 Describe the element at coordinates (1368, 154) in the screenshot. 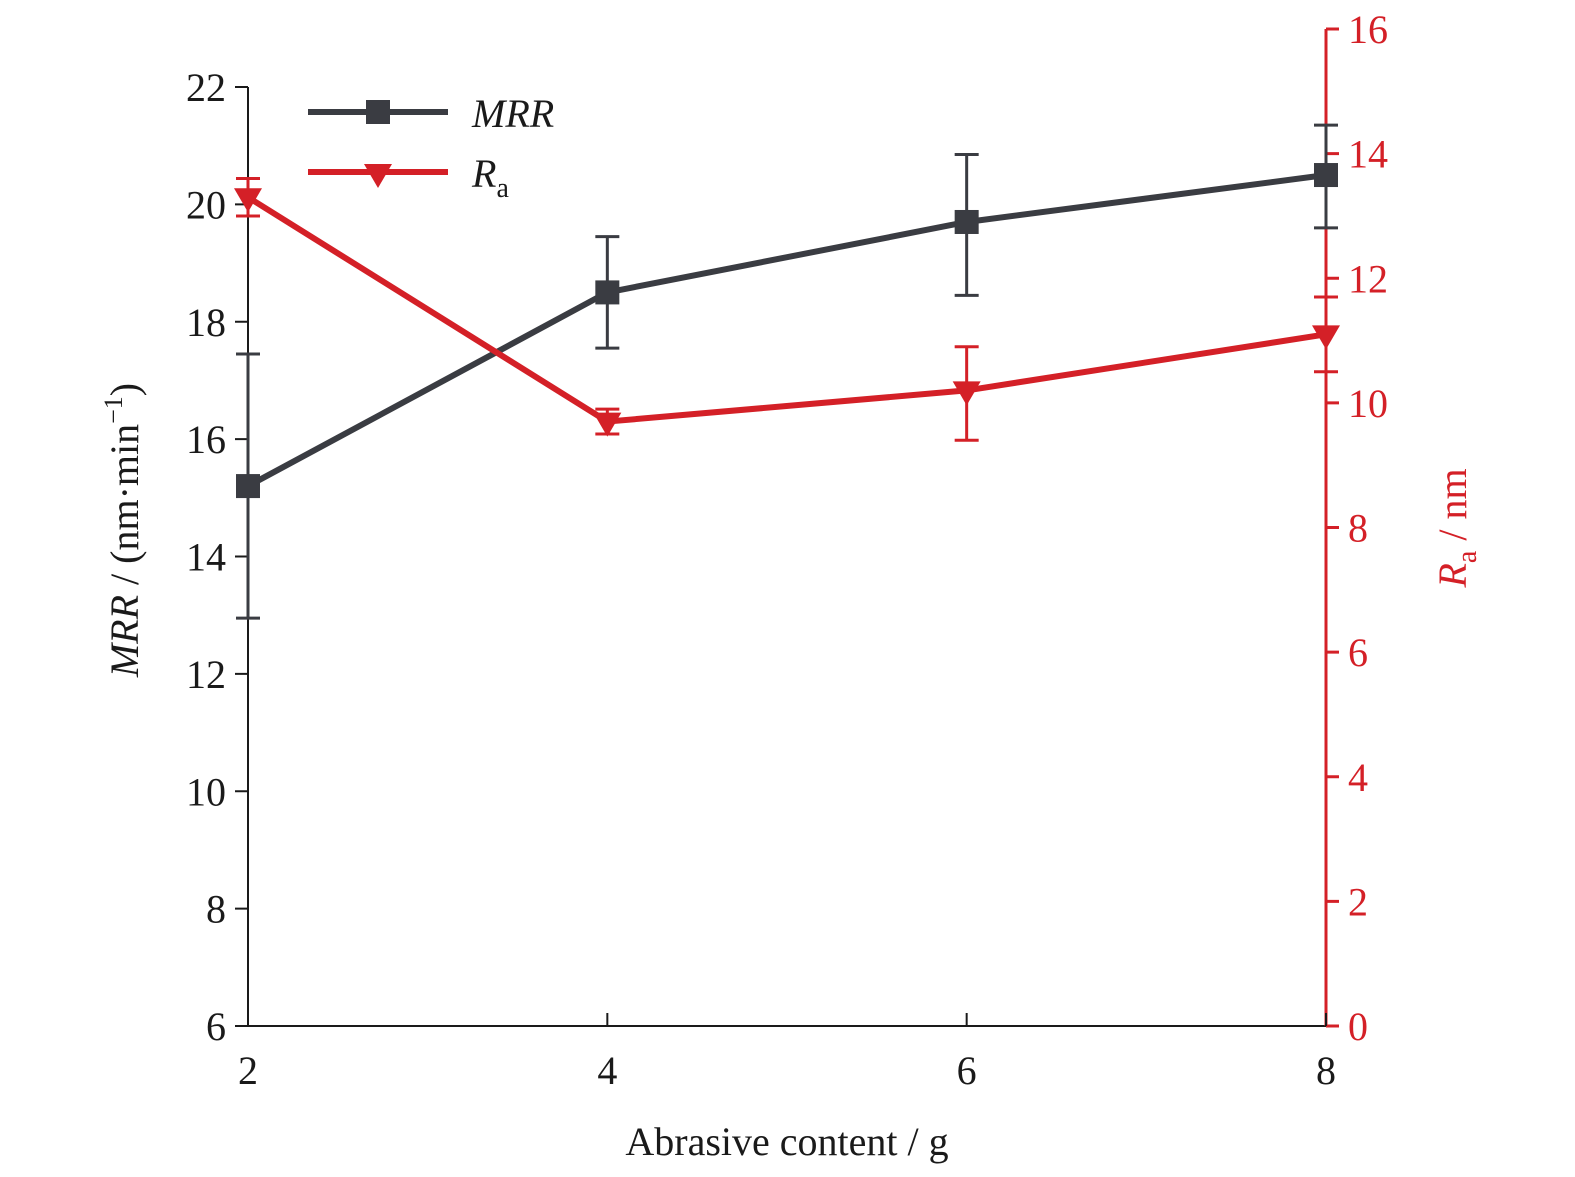

I see `right-tick-label: 14` at that location.